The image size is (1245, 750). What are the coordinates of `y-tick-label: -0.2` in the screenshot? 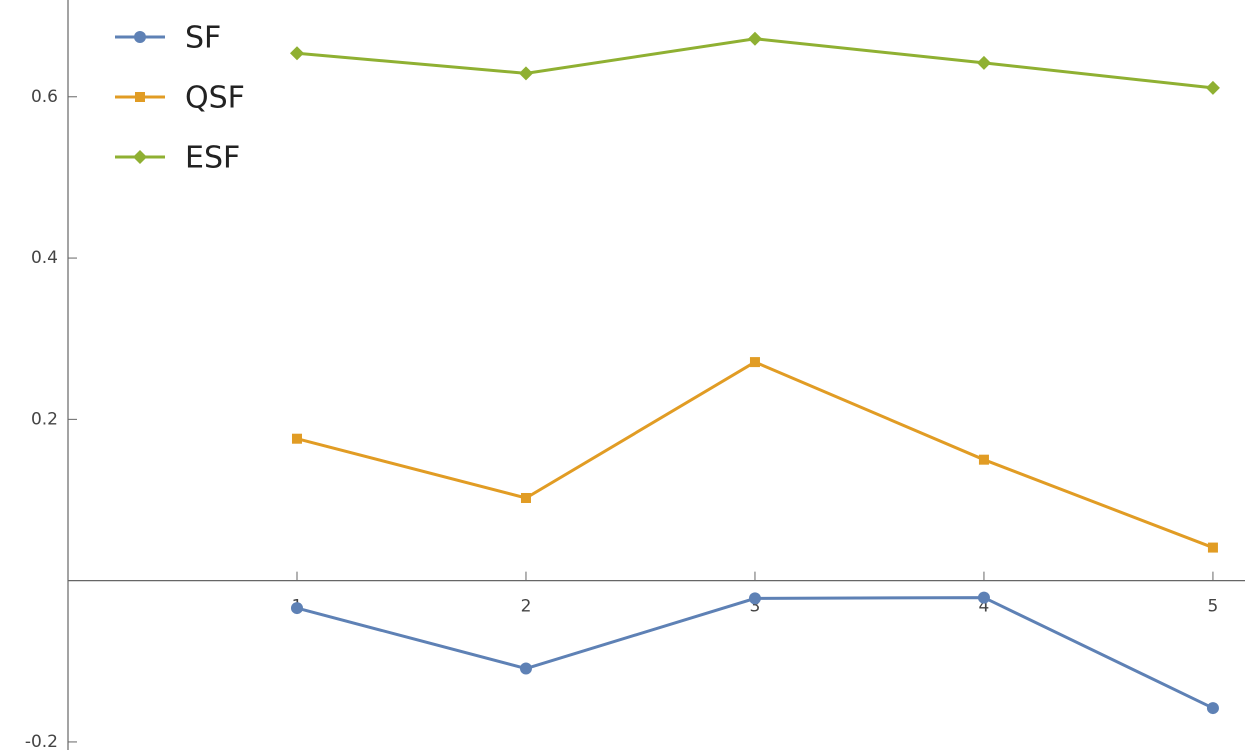 It's located at (41, 741).